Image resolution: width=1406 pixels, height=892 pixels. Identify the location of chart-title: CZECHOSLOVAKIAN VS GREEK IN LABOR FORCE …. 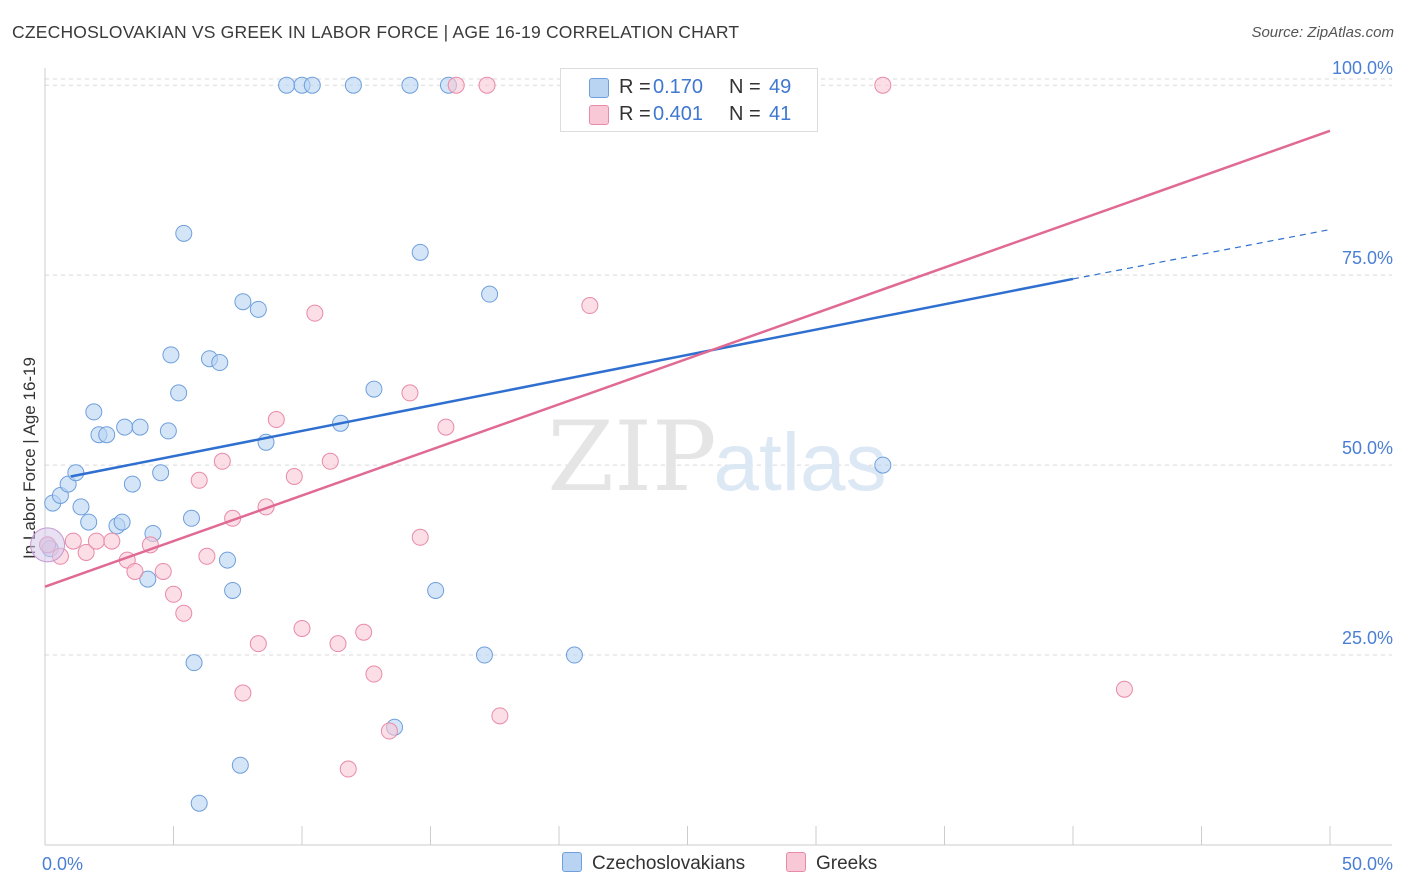
(376, 32).